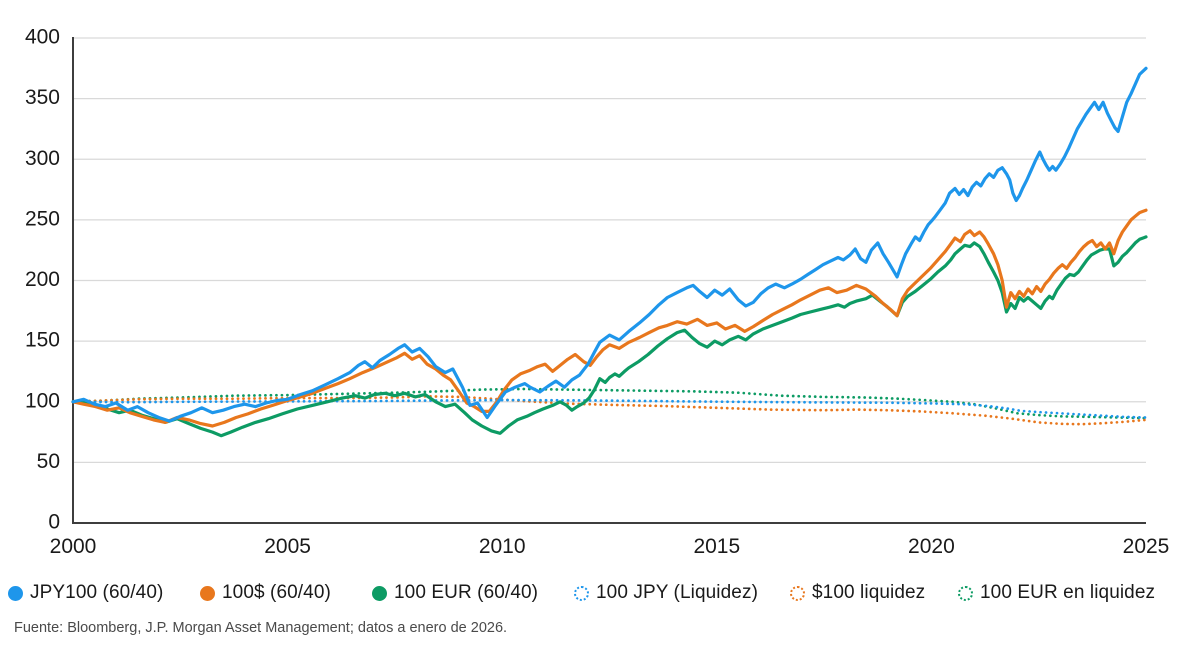  Describe the element at coordinates (42, 340) in the screenshot. I see `y-tick-label: 150` at that location.